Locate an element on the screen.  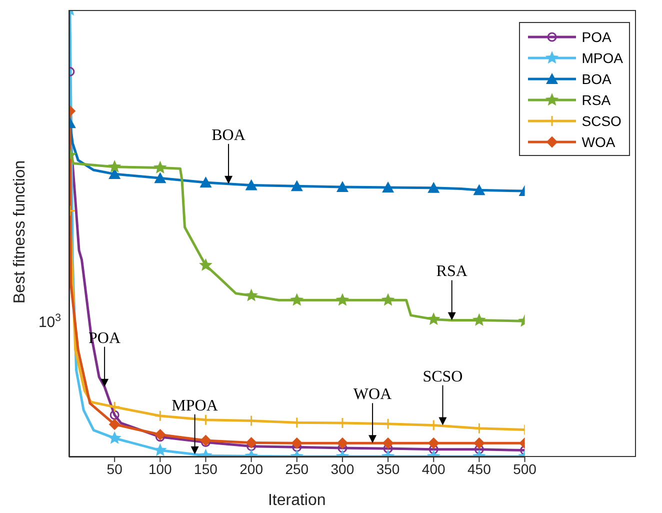
x-tick-label: 100 is located at coordinates (160, 468).